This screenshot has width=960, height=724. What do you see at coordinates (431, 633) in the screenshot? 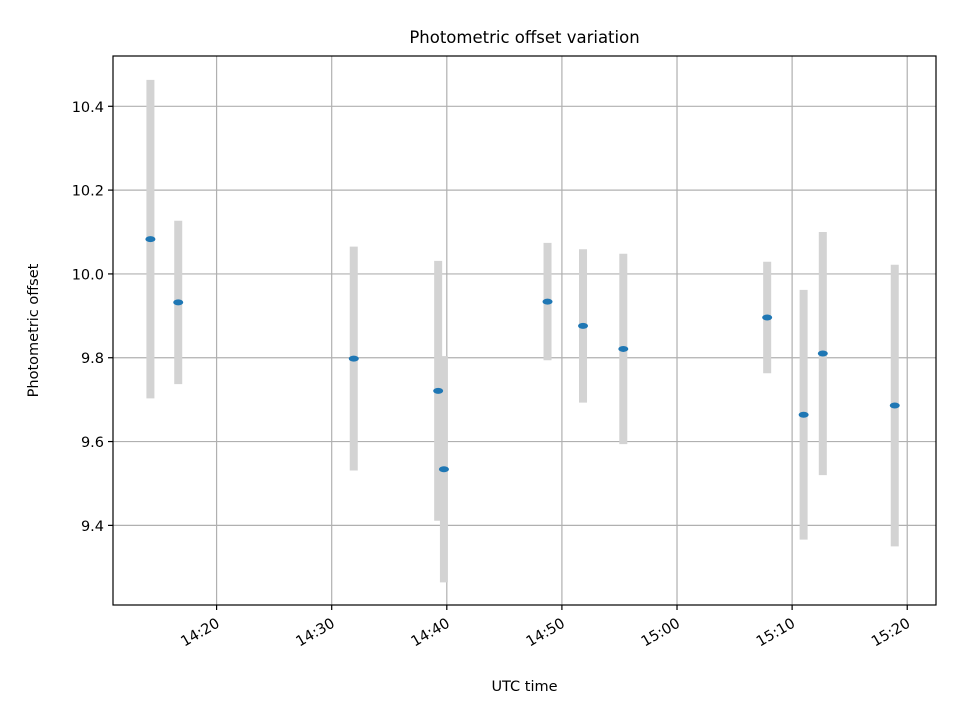
I see `x-tick-label: 14:40` at bounding box center [431, 633].